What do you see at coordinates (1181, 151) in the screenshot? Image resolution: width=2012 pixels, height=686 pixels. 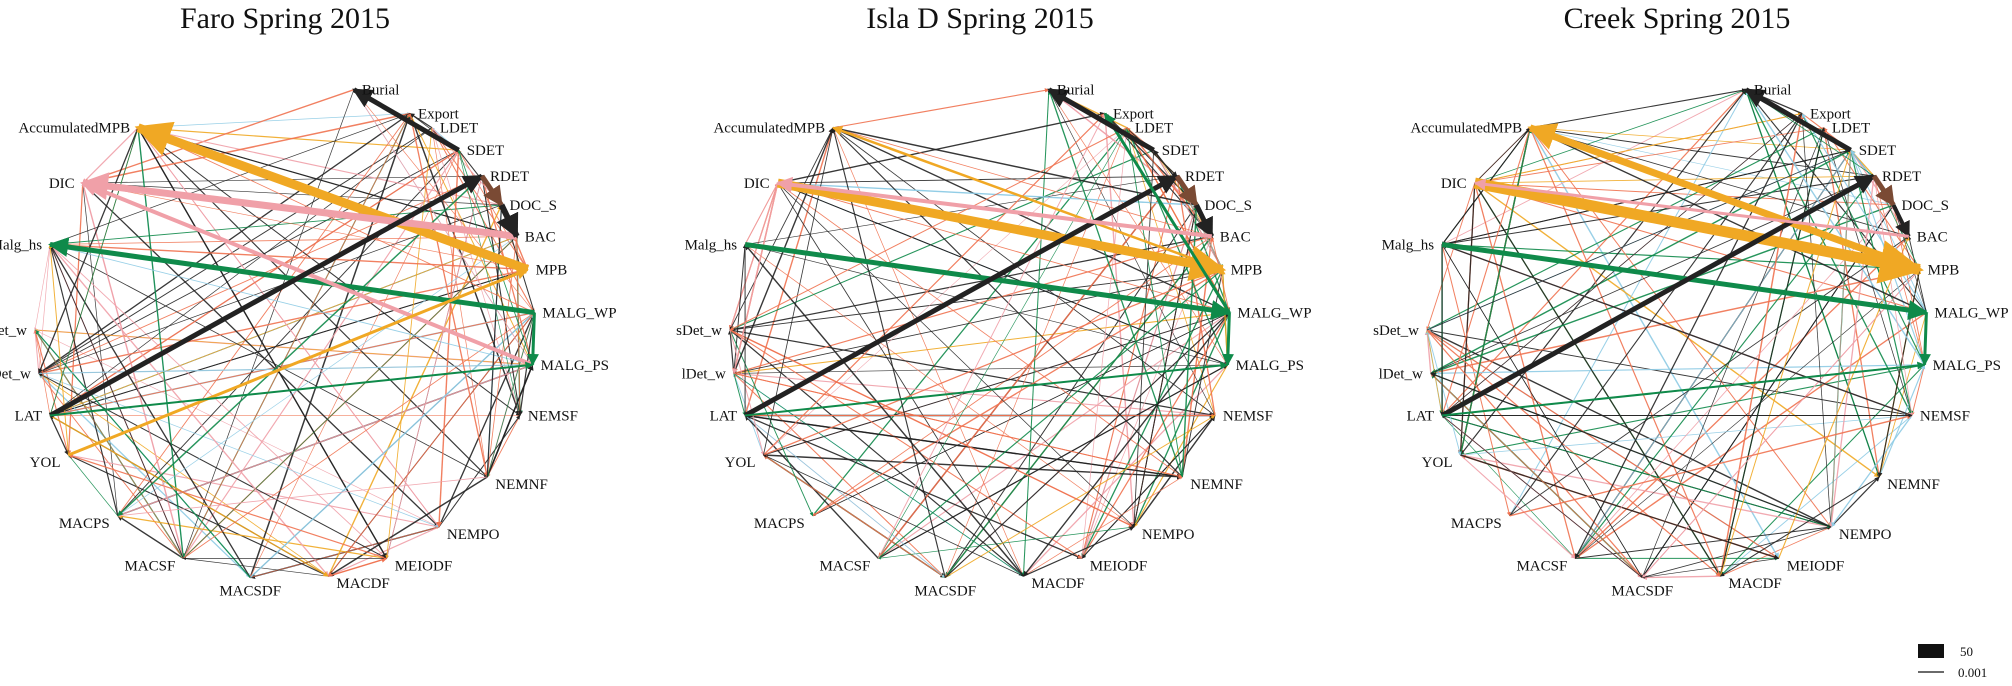 I see `node-label-sdet: SDET` at bounding box center [1181, 151].